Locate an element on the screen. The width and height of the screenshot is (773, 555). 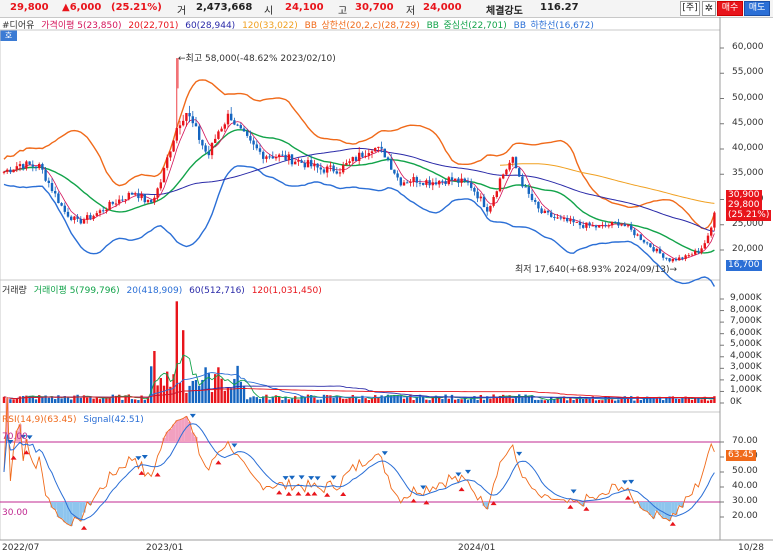
legend-bb-upper: BB_상한선(20,2,c)(28,729) is located at coordinates (362, 26).